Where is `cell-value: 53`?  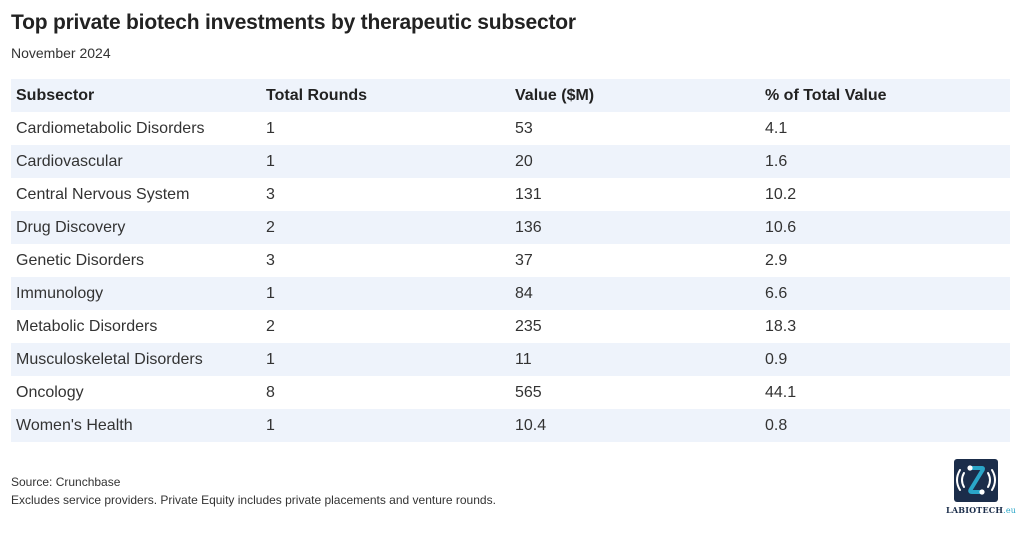
cell-value: 53 is located at coordinates (524, 128).